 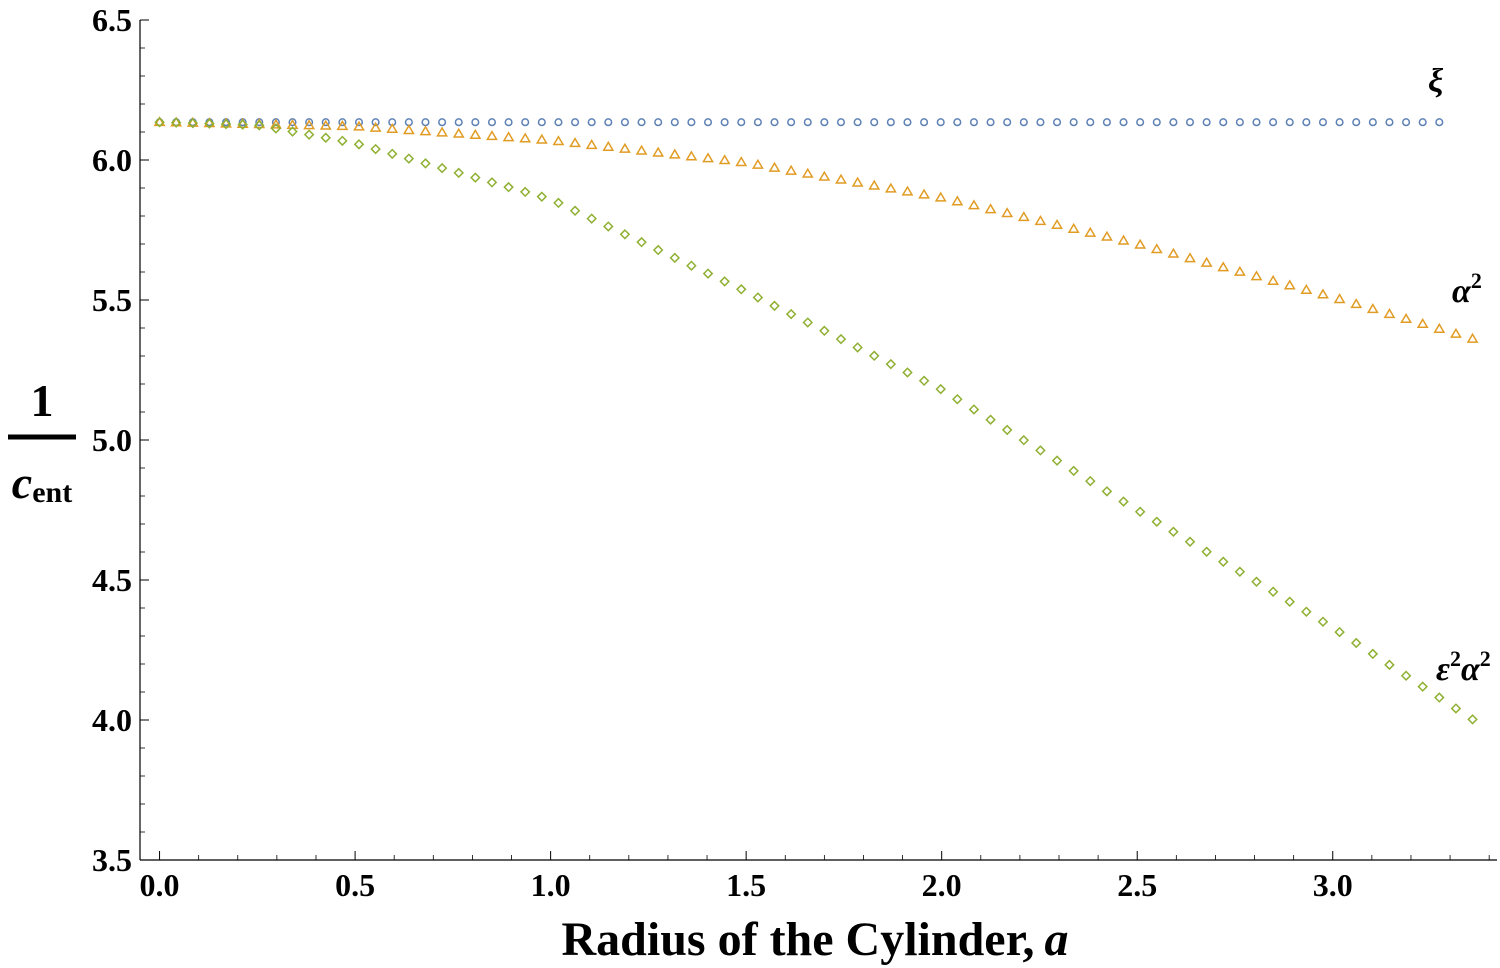 What do you see at coordinates (1443, 669) in the screenshot?
I see `series-label-symbol: ε` at bounding box center [1443, 669].